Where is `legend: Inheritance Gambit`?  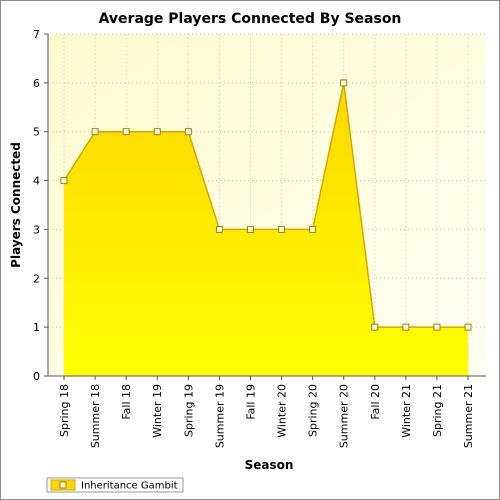
legend: Inheritance Gambit is located at coordinates (115, 485).